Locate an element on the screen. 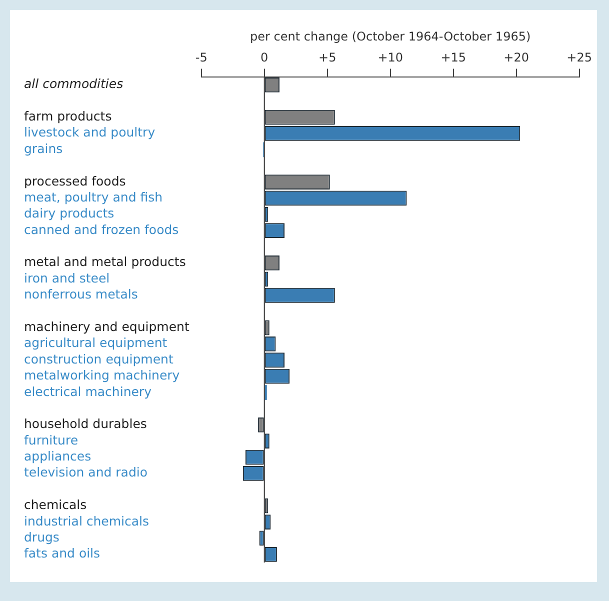 The image size is (609, 601). y-tick-label: household durables is located at coordinates (85, 424).